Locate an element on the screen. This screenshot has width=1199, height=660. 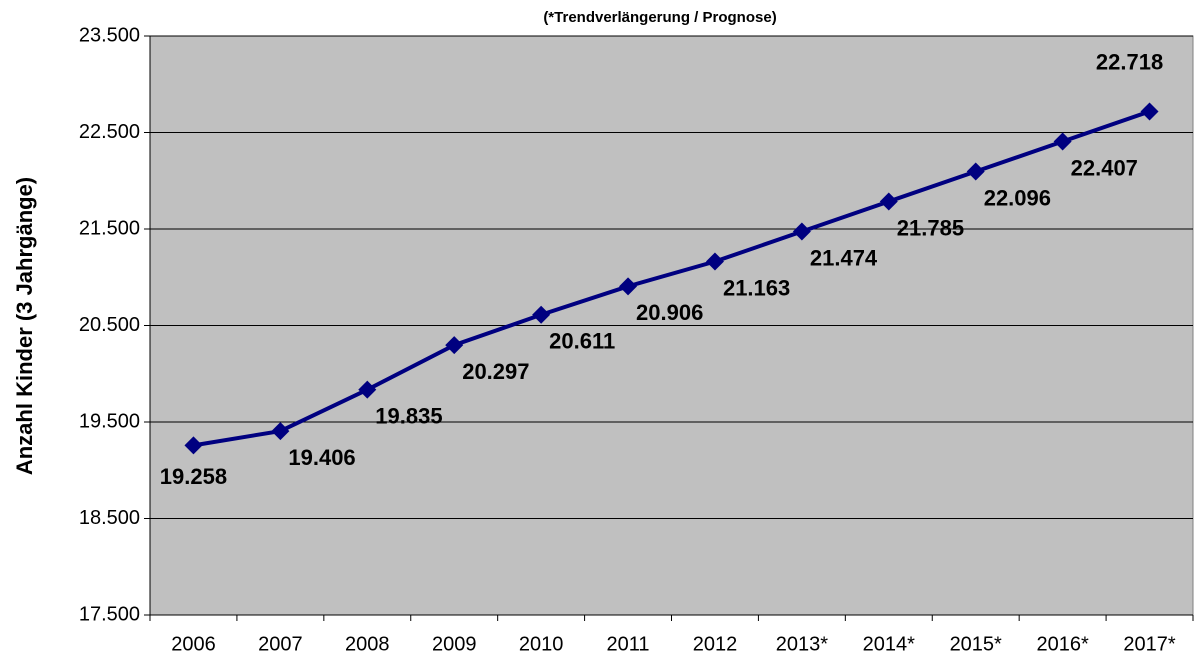
data-label: 20.611 is located at coordinates (582, 341).